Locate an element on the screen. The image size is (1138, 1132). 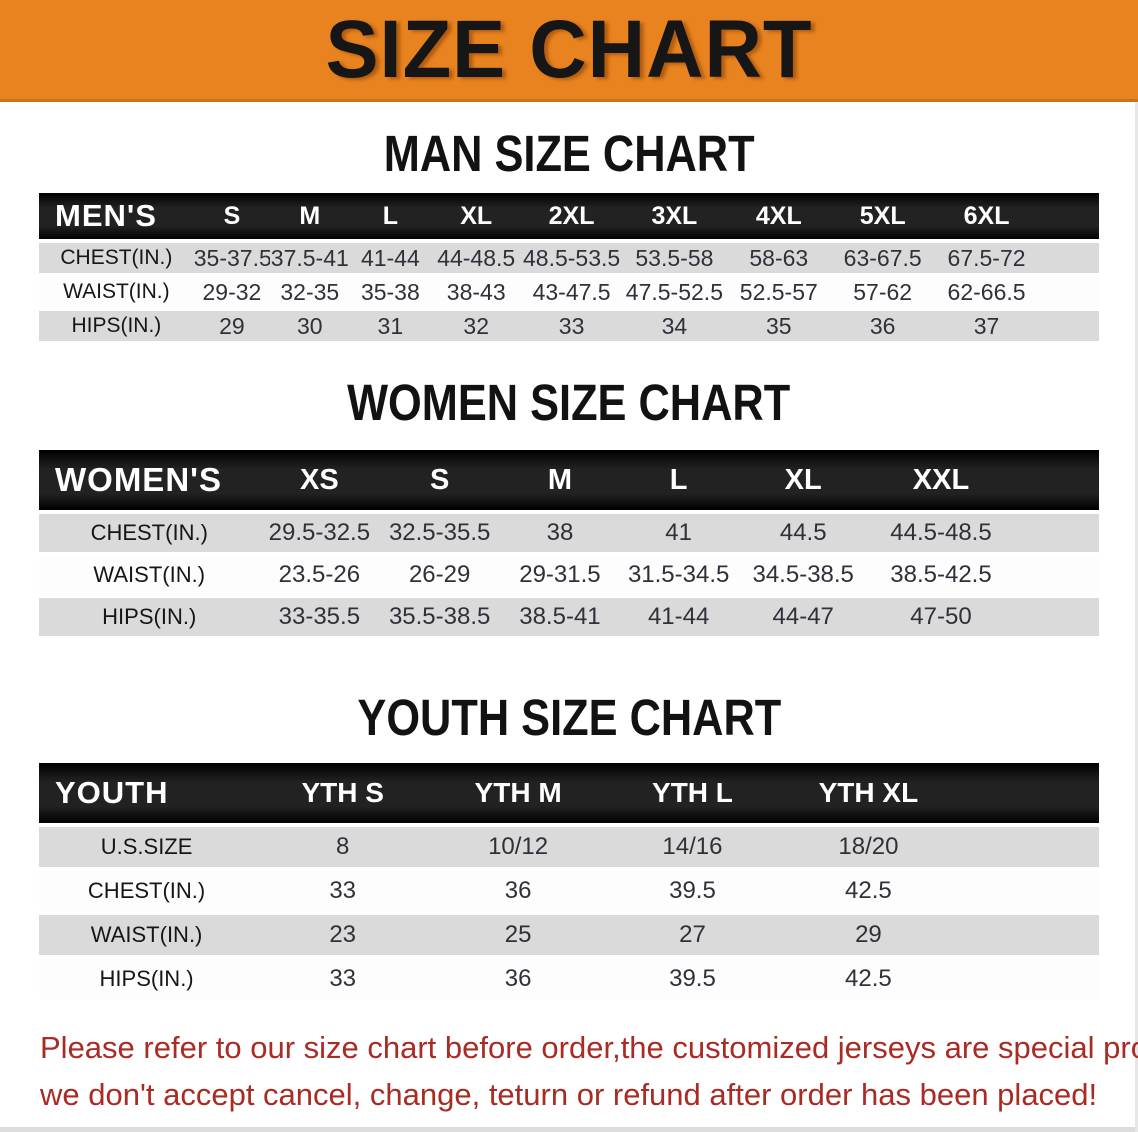
size-value: 52.5-57 is located at coordinates (778, 292).